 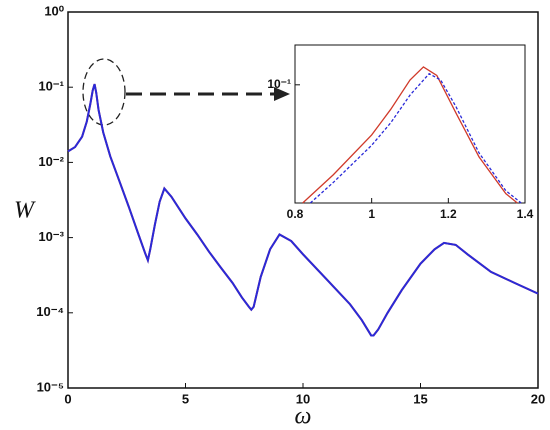 I want to click on y-tick-label: 10⁻², so click(x=51, y=161).